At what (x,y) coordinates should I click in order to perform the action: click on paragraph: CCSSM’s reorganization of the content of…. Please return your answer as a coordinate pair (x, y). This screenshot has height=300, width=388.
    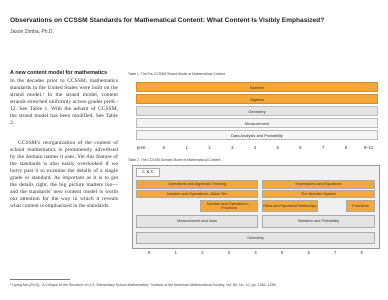
    Looking at the image, I should click on (64, 174).